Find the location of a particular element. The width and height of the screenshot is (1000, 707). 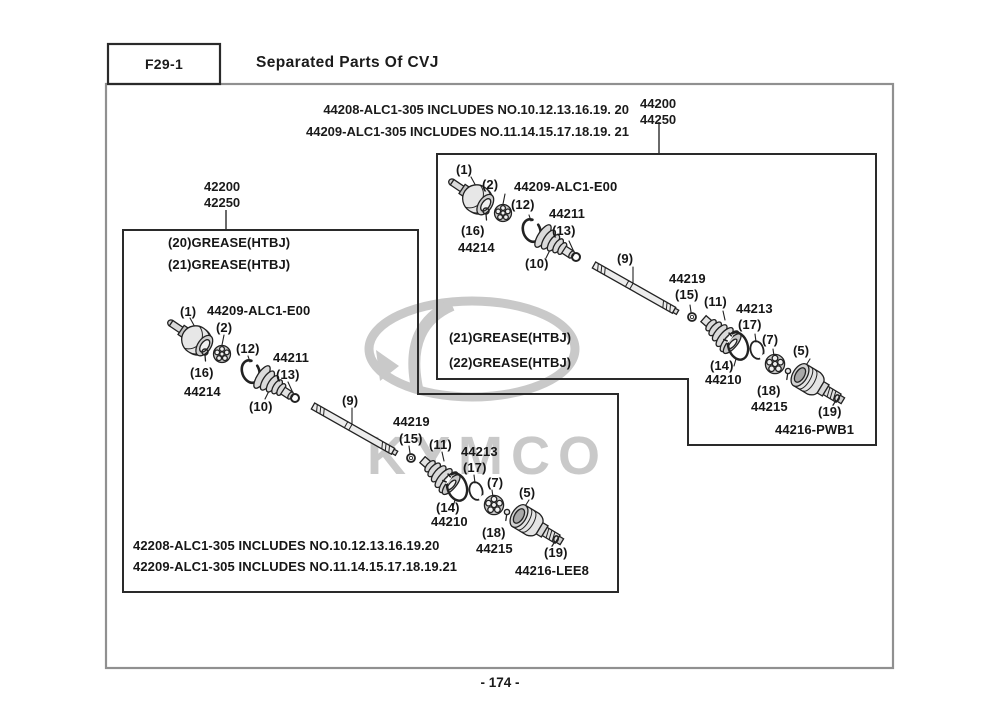

part-number: 42200 is located at coordinates (222, 186).